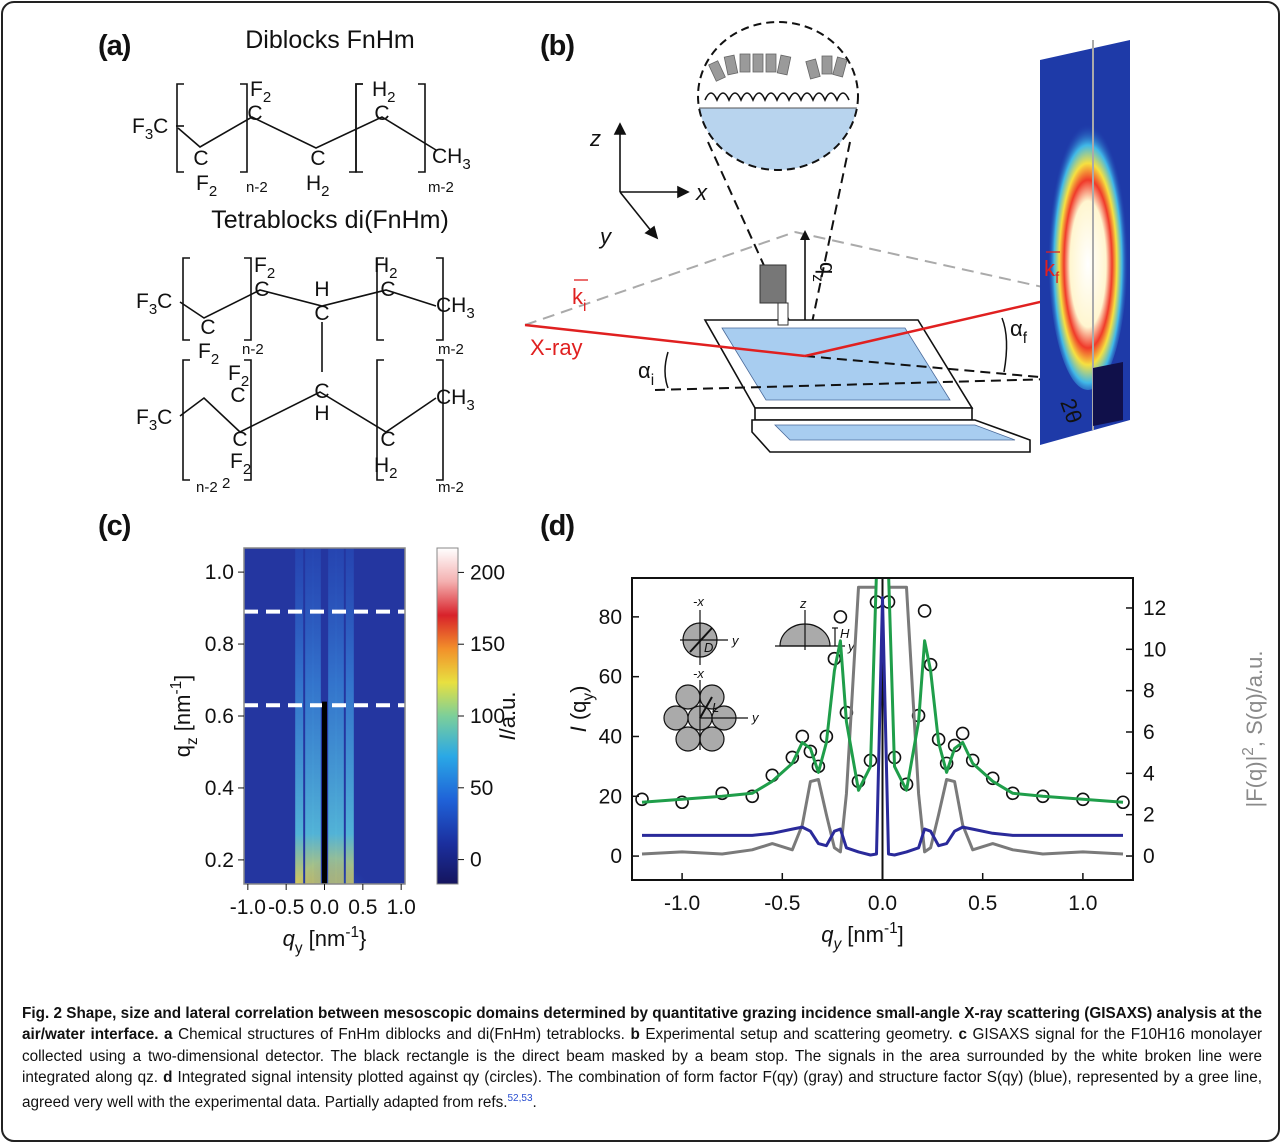  What do you see at coordinates (1082, 903) in the screenshot?
I see `x-tick-label: 1.0` at bounding box center [1082, 903].